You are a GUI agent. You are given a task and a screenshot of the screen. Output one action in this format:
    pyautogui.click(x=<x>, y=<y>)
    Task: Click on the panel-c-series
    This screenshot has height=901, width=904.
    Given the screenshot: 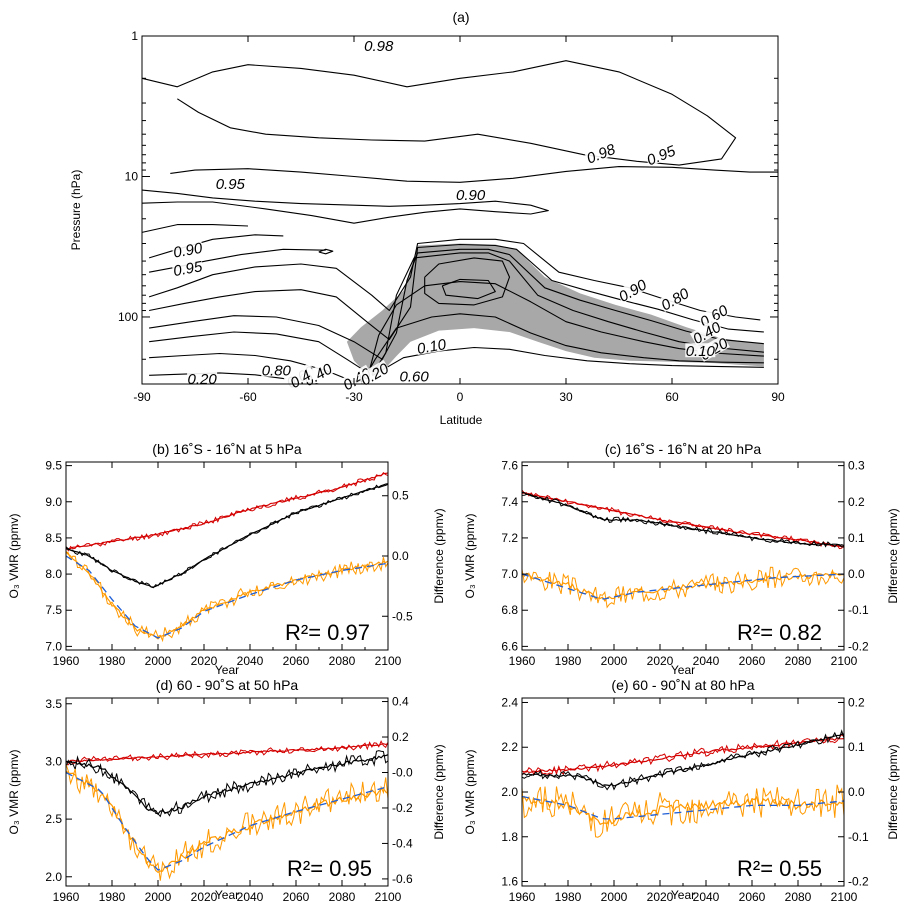 What is the action you would take?
    pyautogui.click(x=683, y=549)
    